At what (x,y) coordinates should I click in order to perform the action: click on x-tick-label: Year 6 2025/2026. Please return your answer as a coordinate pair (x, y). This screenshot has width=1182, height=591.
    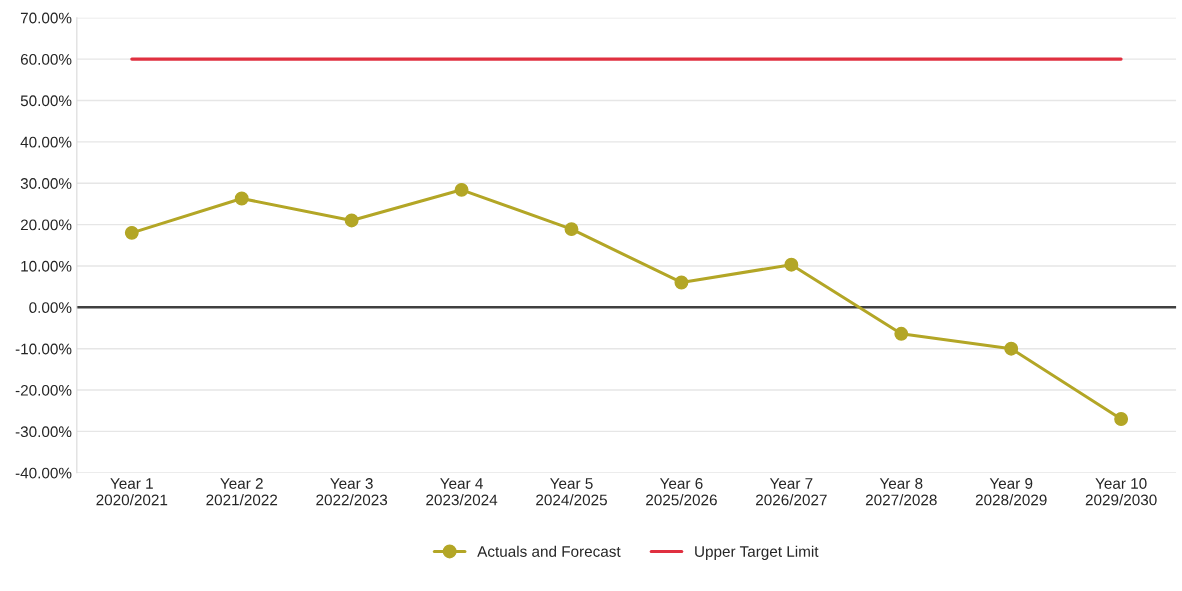
    Looking at the image, I should click on (681, 492).